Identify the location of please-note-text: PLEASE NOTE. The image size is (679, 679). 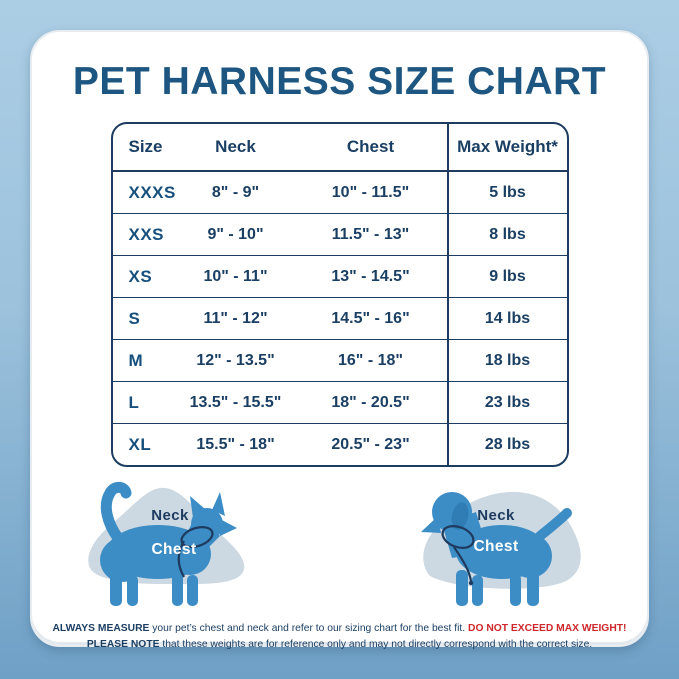
(123, 644).